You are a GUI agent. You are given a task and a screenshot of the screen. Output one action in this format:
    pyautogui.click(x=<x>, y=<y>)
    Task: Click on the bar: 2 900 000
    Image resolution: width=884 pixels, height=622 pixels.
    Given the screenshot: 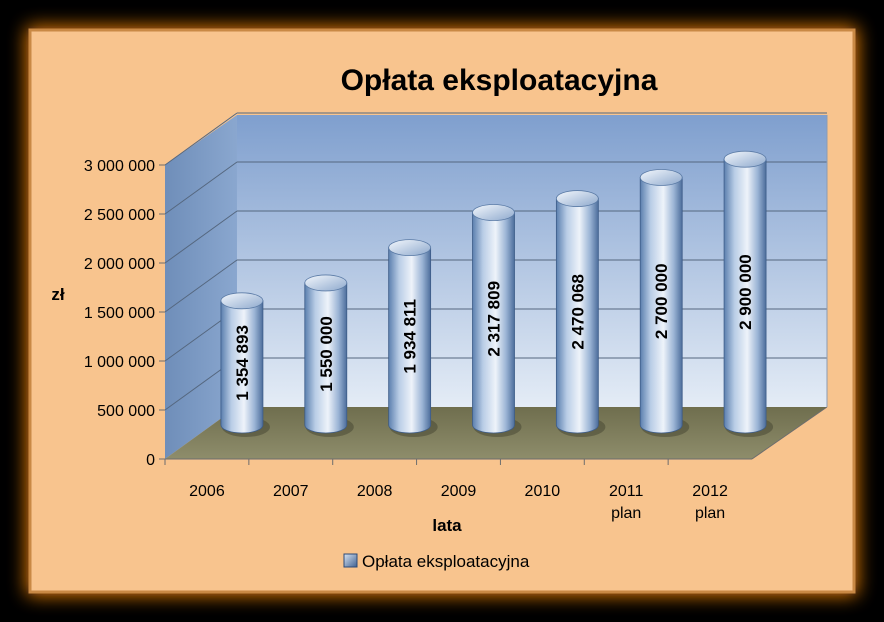 What is the action you would take?
    pyautogui.click(x=748, y=293)
    